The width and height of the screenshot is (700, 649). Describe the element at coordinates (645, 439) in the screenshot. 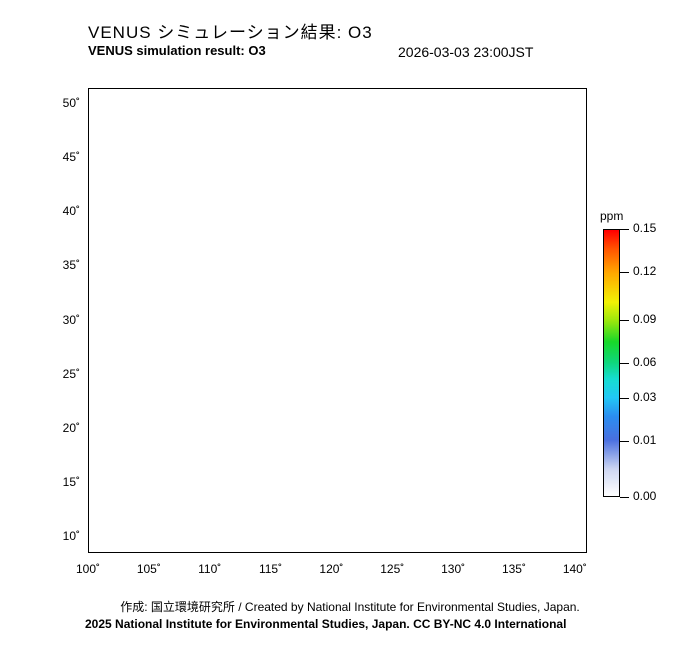

I see `colorbar-tick-label: 0.01` at that location.